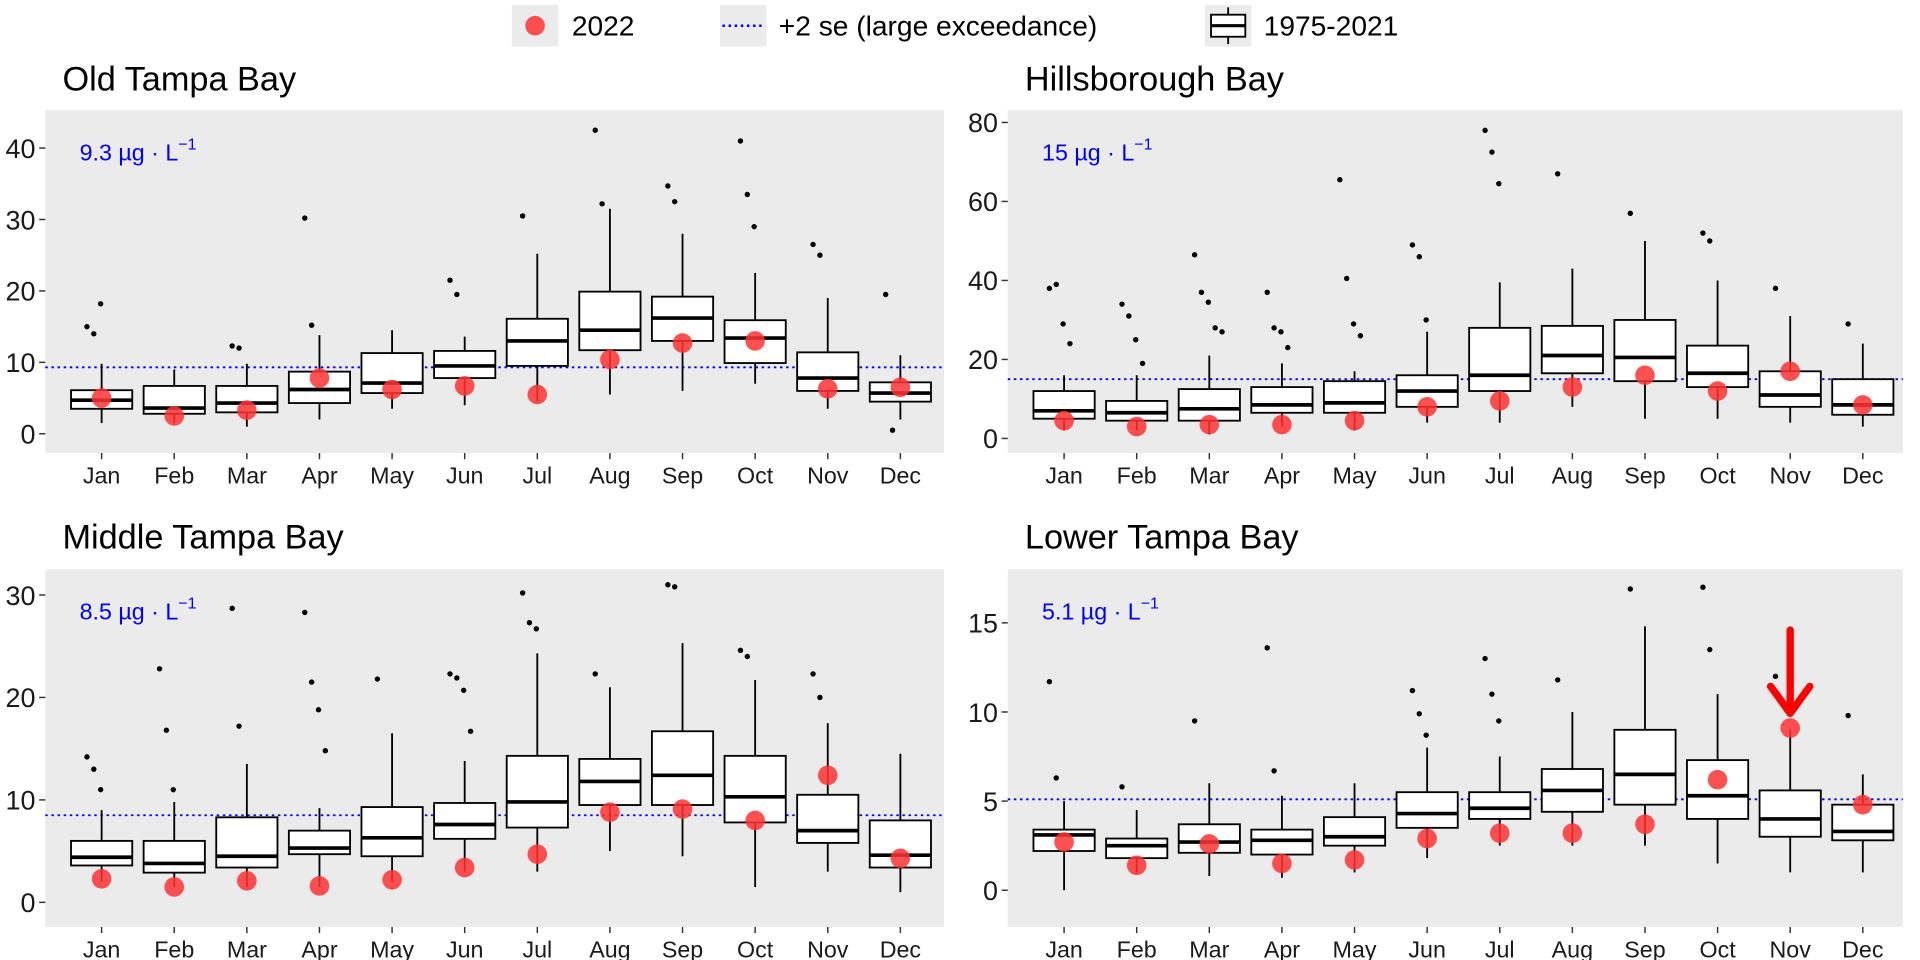  I want to click on y-tick-label: 80, so click(983, 123).